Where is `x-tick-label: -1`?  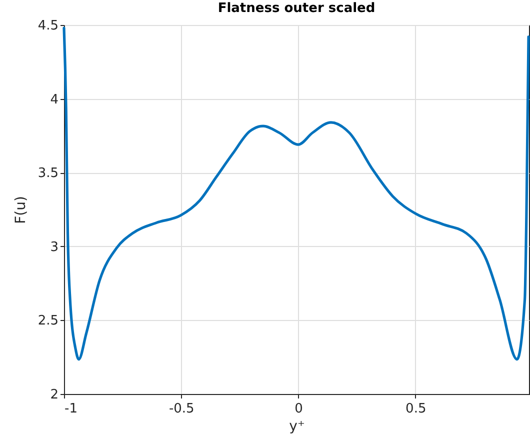
x-tick-label: -1 is located at coordinates (71, 409).